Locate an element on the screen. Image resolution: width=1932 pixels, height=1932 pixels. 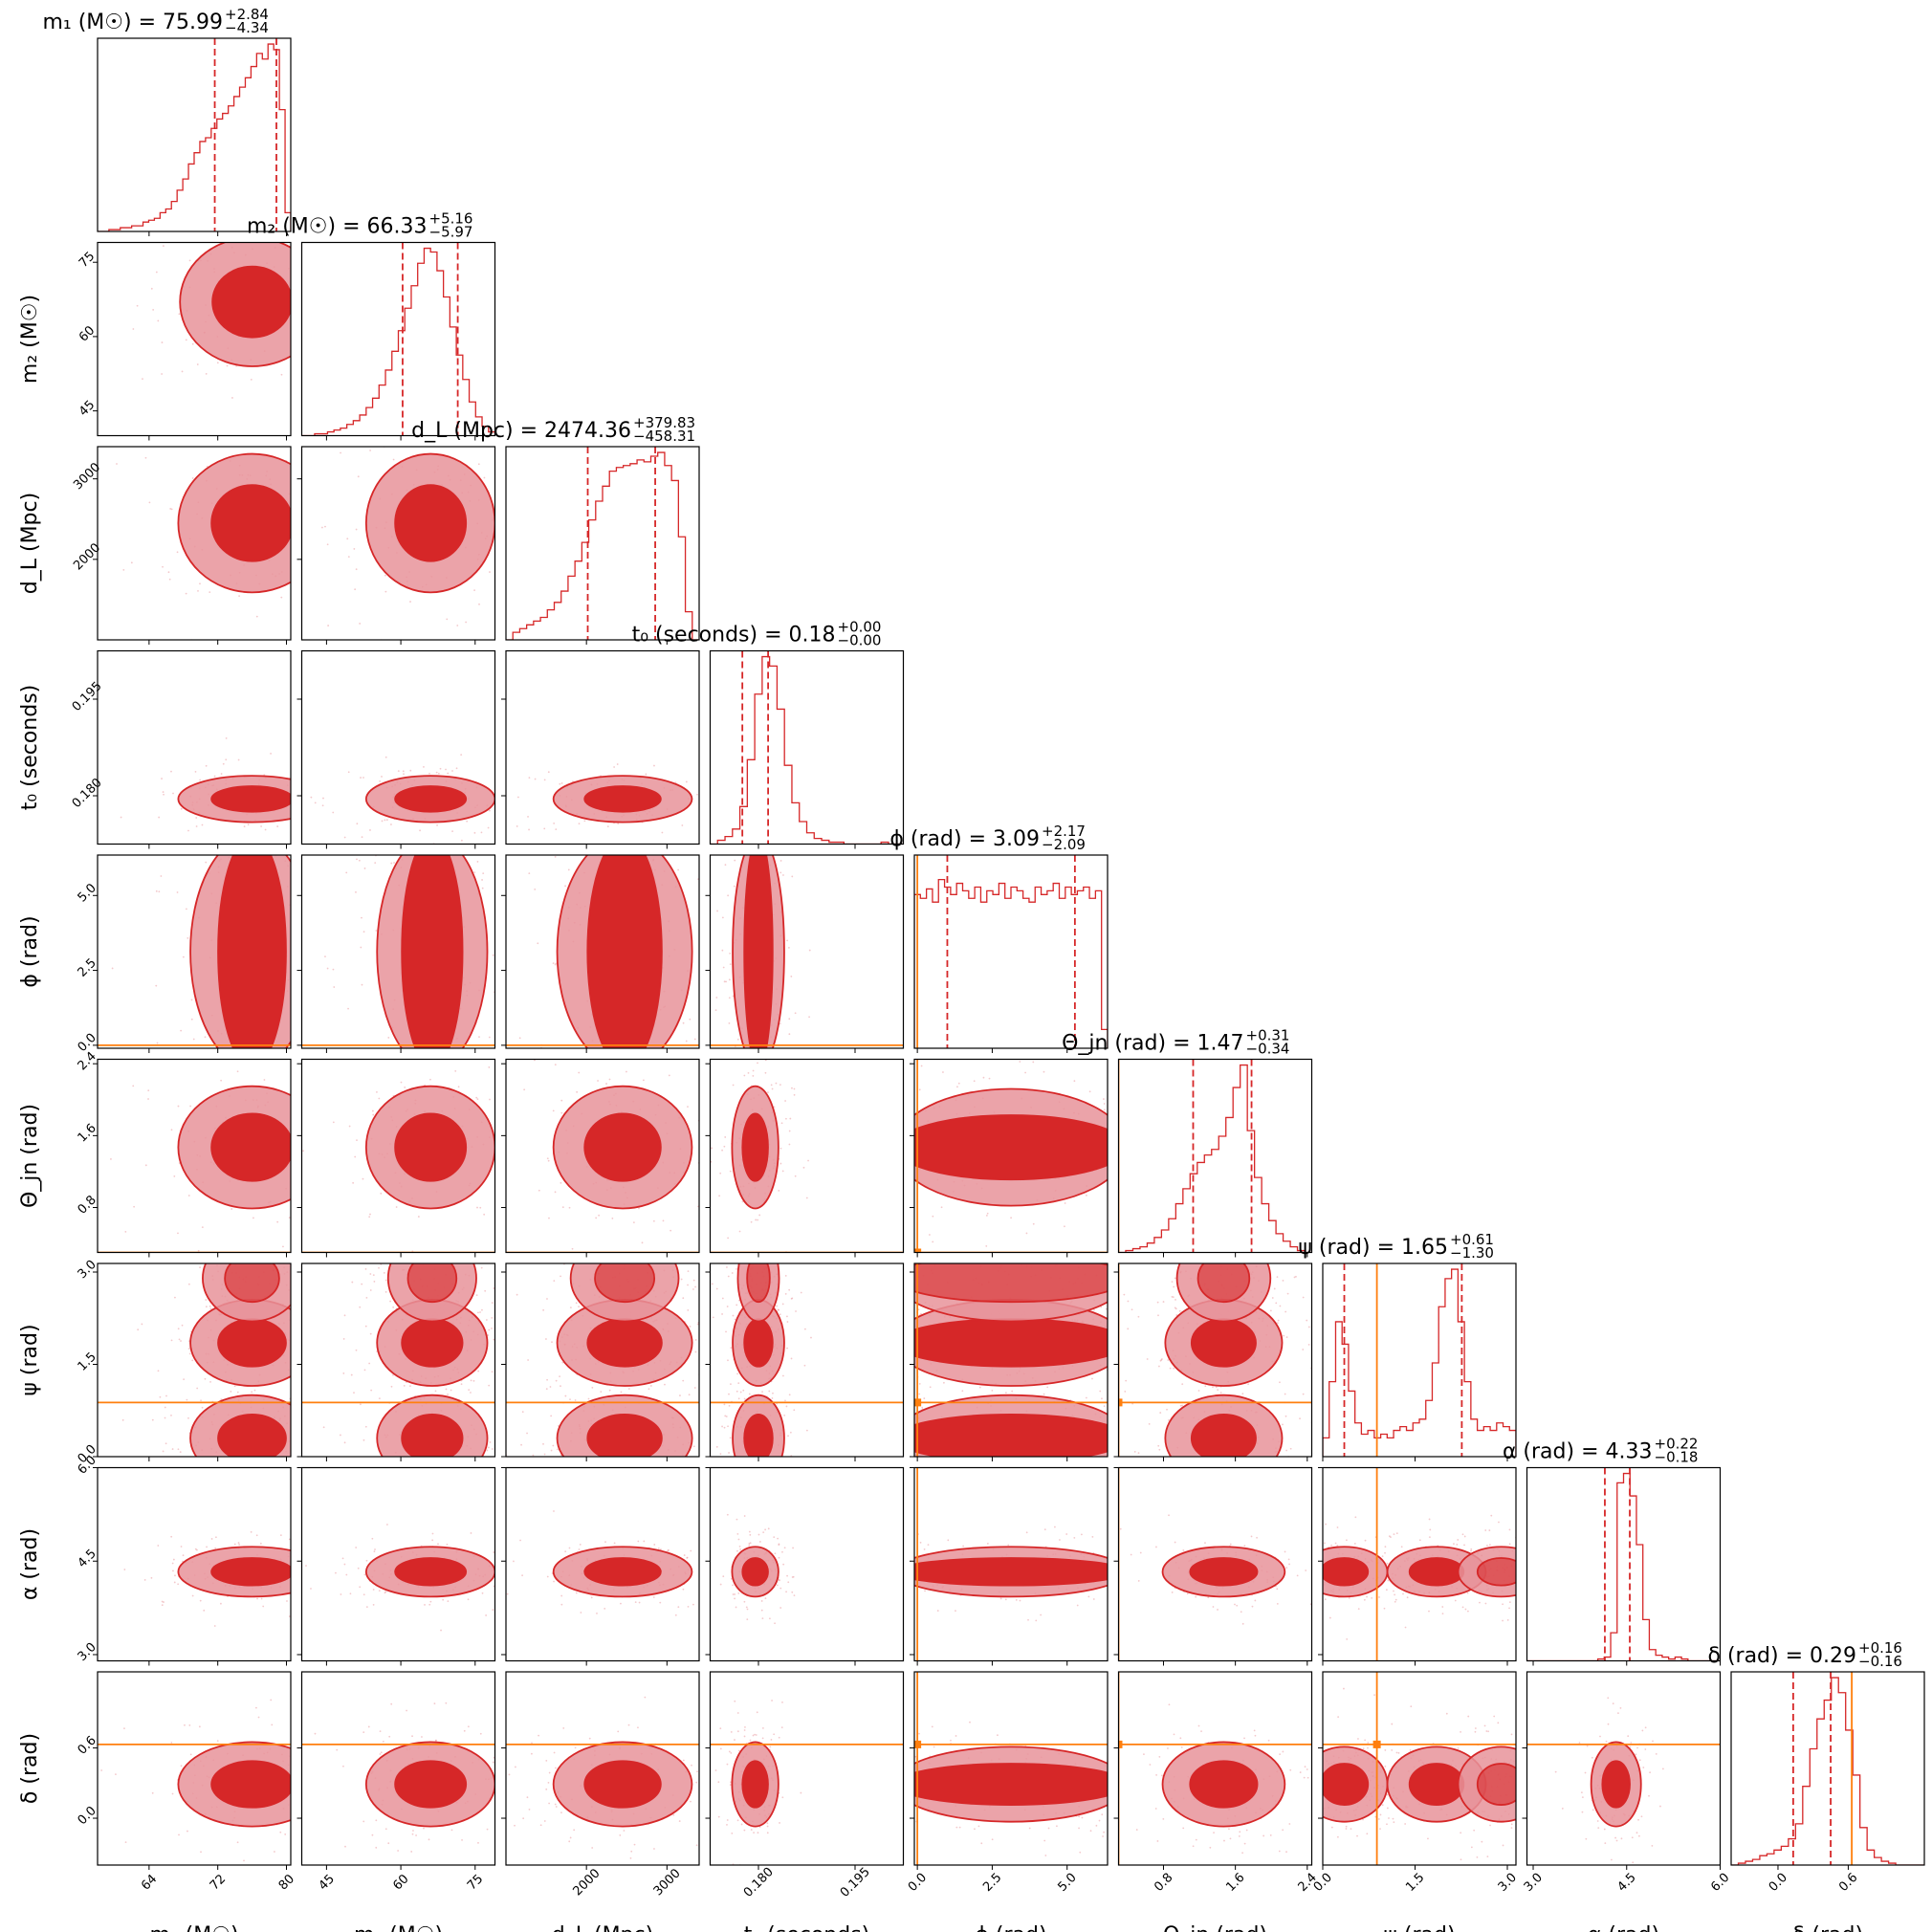
title-dL: d_L (Mpc) = 2474.36 is located at coordinates (521, 431).